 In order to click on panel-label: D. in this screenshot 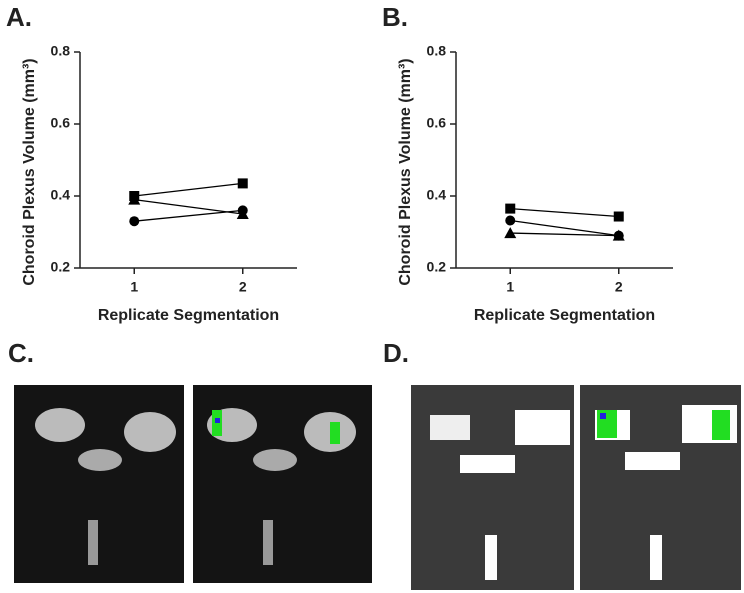, I will do `click(396, 353)`.